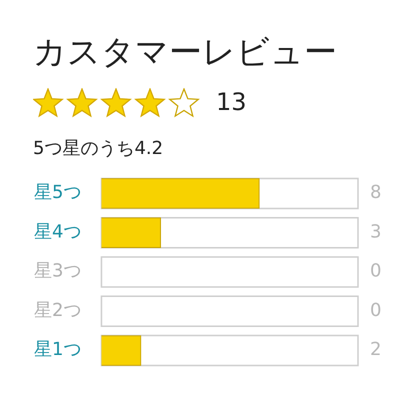 This screenshot has height=404, width=408. I want to click on y-tick-label: 星4つ, so click(58, 231).